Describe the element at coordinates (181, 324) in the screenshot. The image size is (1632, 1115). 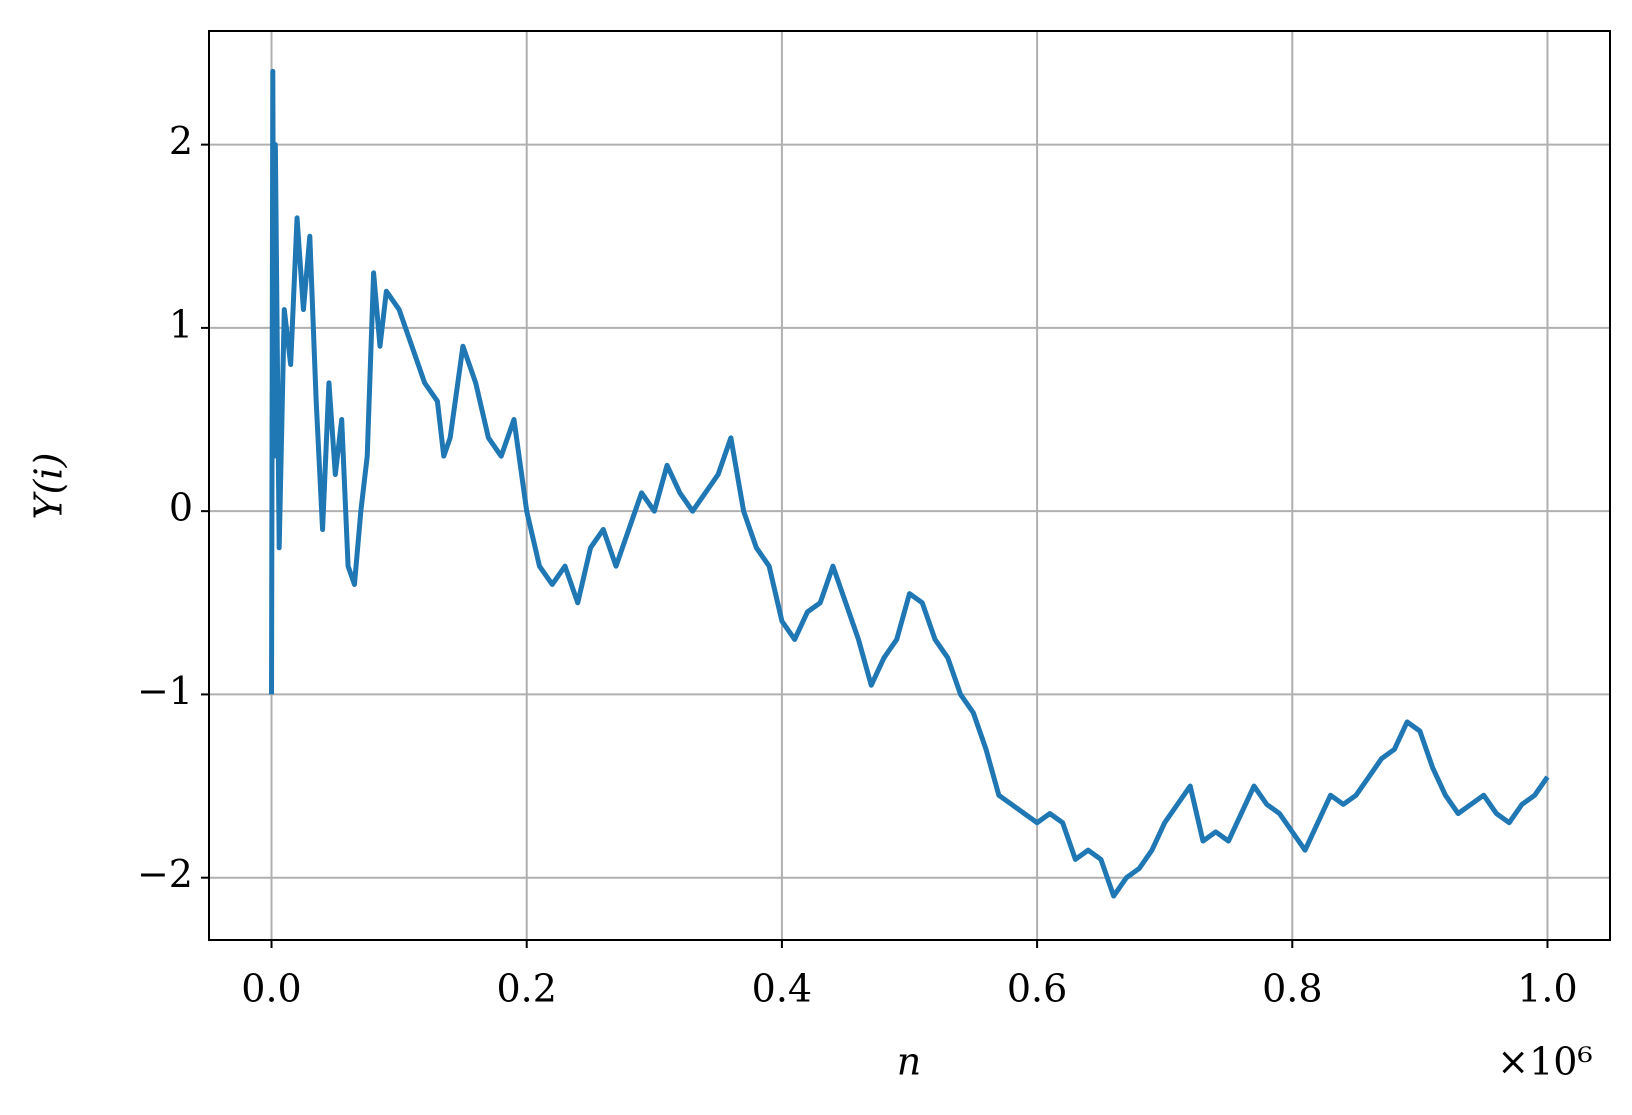
I see `y-tick-label: 1` at that location.